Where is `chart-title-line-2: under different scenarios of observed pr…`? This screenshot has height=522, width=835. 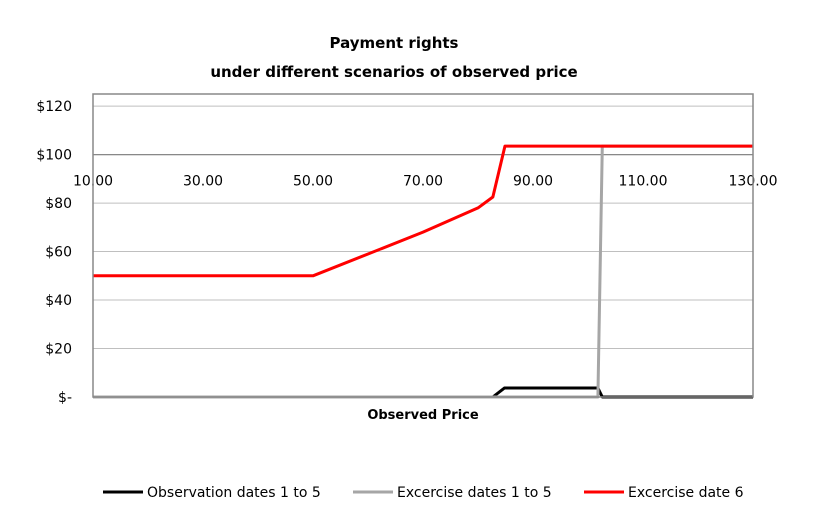 chart-title-line-2: under different scenarios of observed pr… is located at coordinates (393, 72).